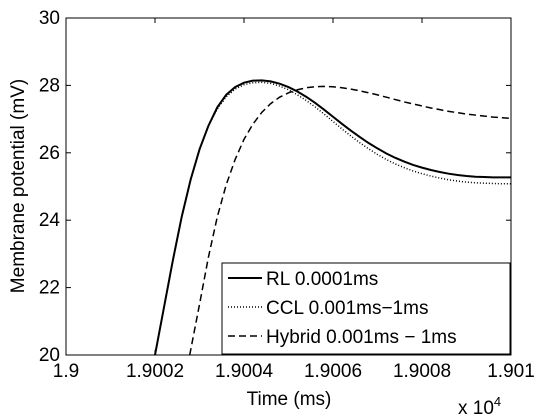 The height and width of the screenshot is (418, 544). What do you see at coordinates (18, 186) in the screenshot?
I see `y-axis-label: Membrane potential (mV)` at bounding box center [18, 186].